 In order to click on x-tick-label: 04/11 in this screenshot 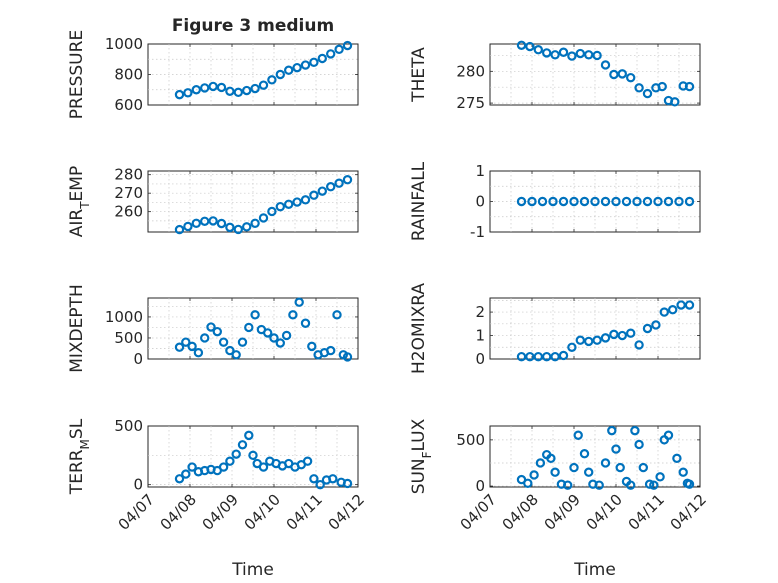, I will do `click(304, 512)`.